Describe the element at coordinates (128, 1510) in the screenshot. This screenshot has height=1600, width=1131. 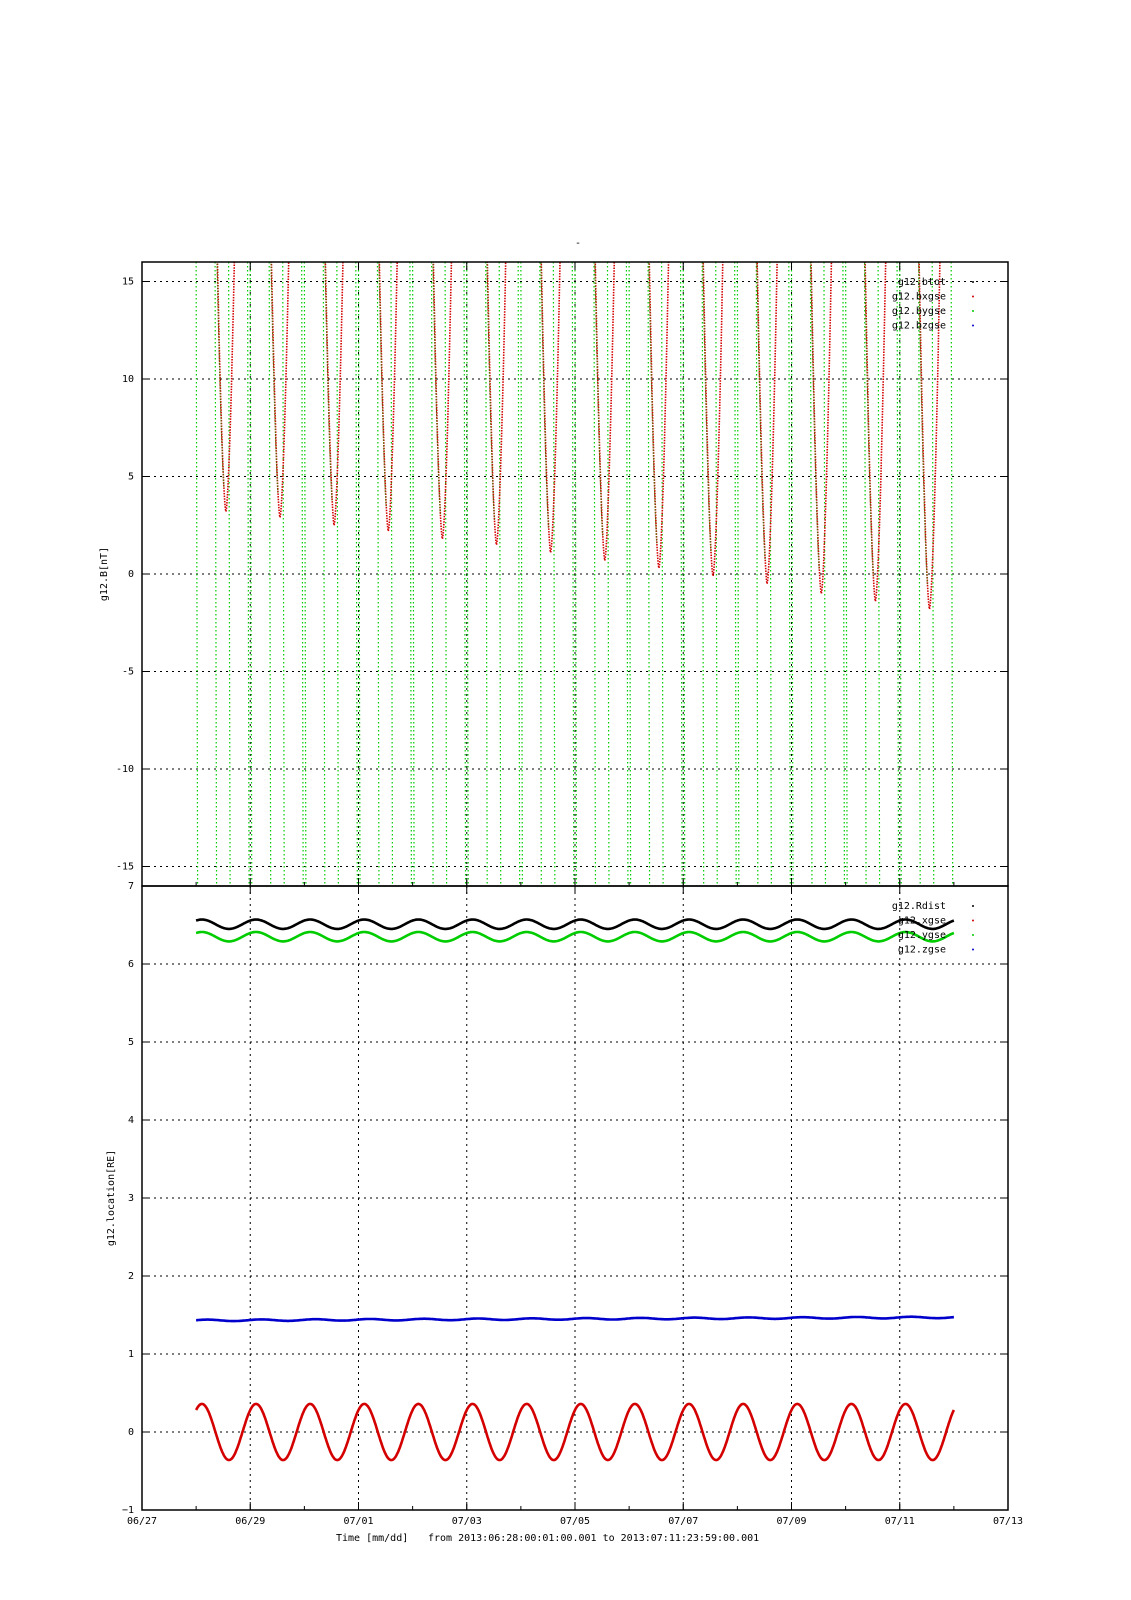
I see `bottom-ytick-label: −1` at that location.